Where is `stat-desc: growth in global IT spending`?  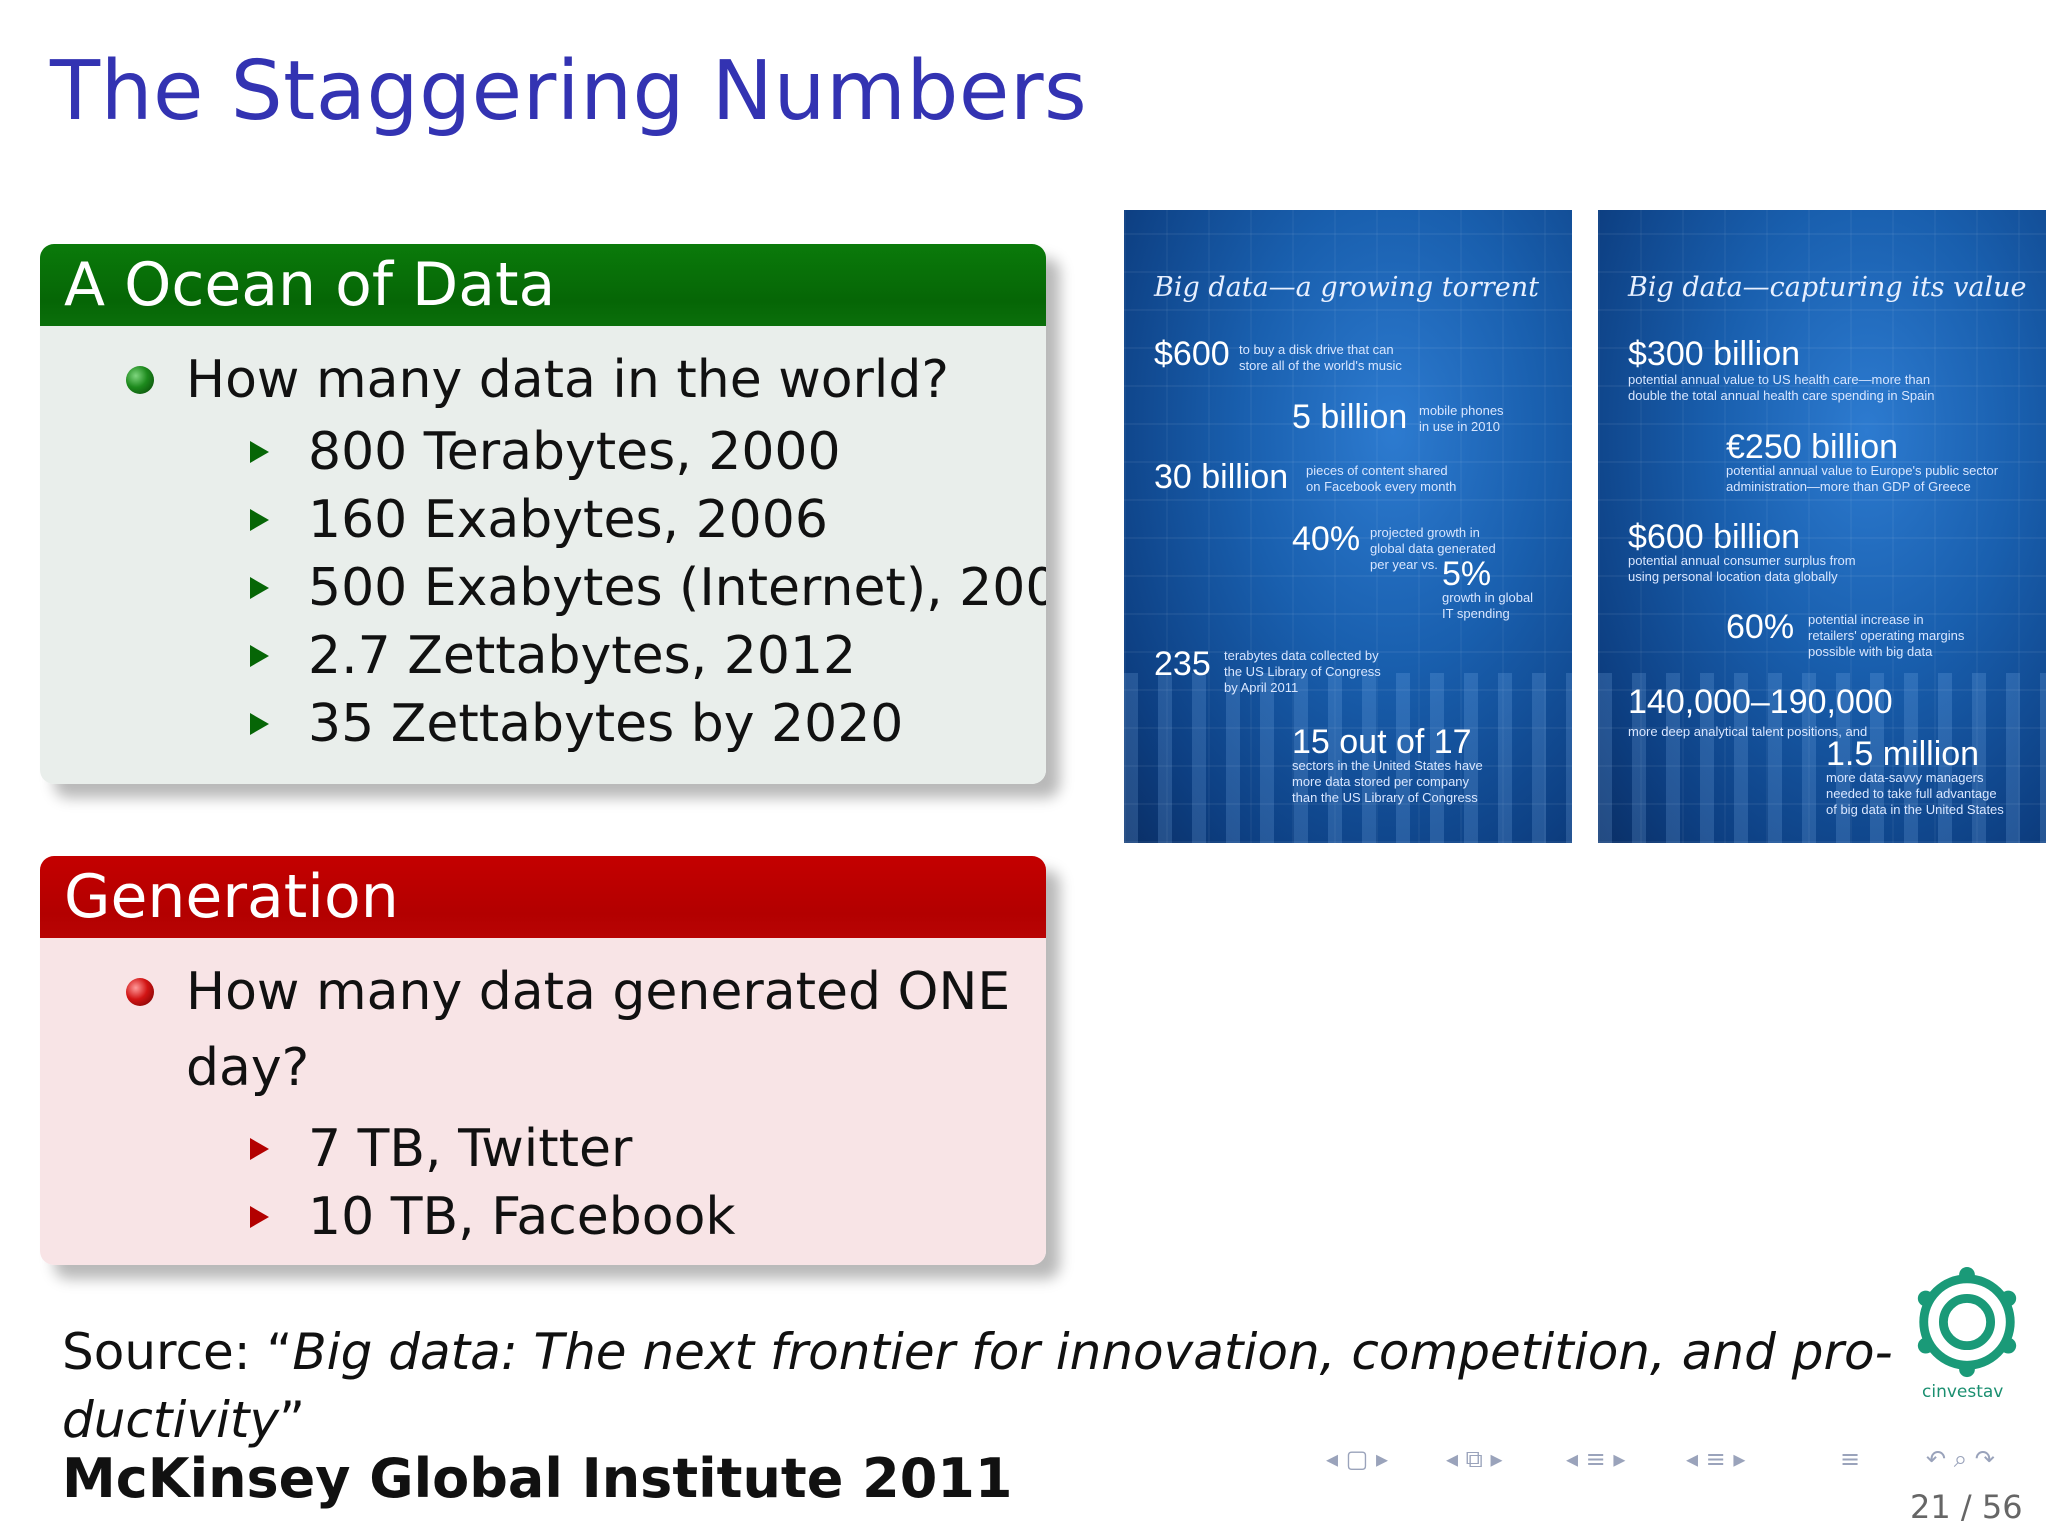 stat-desc: growth in global IT spending is located at coordinates (1487, 606).